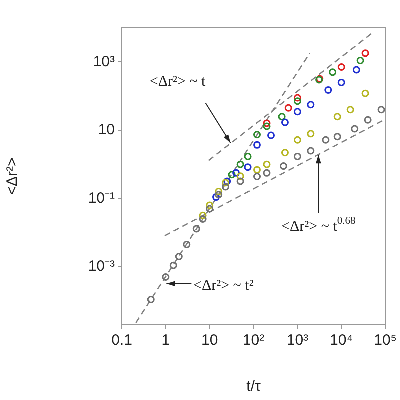  I want to click on x-tick-label: 10⁵, so click(385, 341).